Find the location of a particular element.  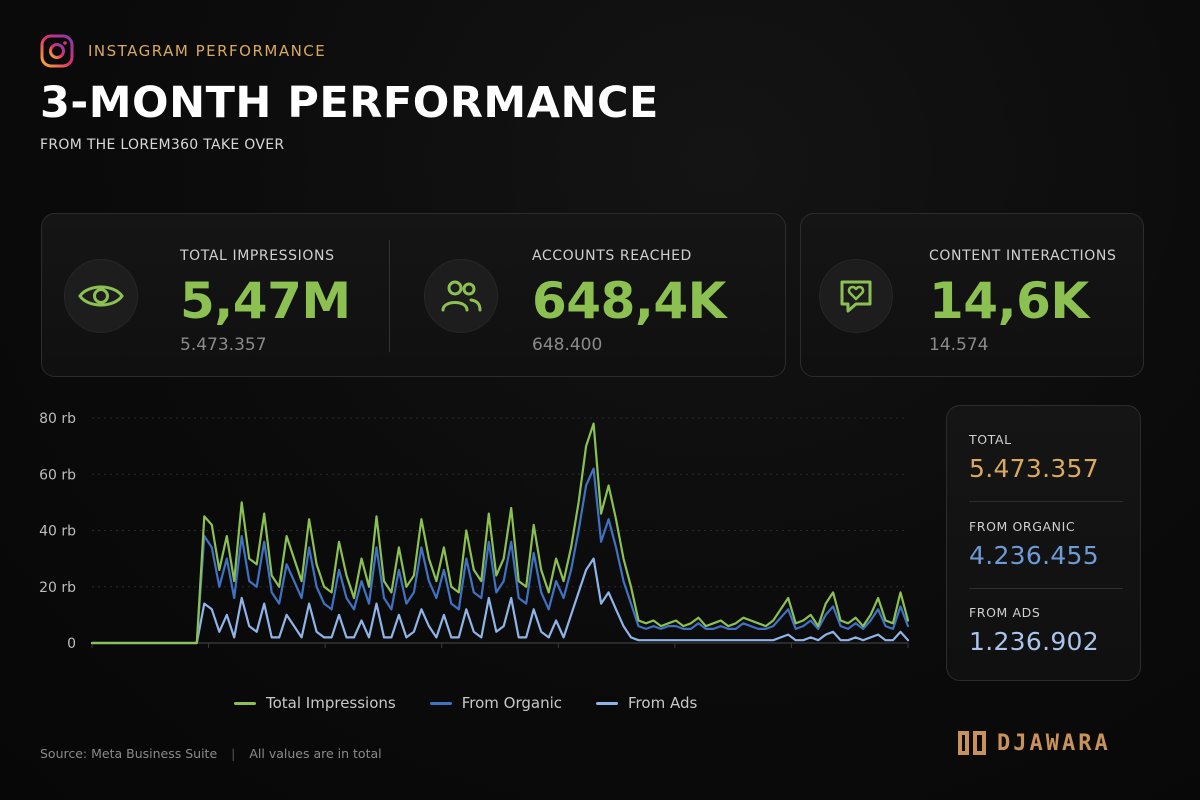

instagram-icon is located at coordinates (57, 51).